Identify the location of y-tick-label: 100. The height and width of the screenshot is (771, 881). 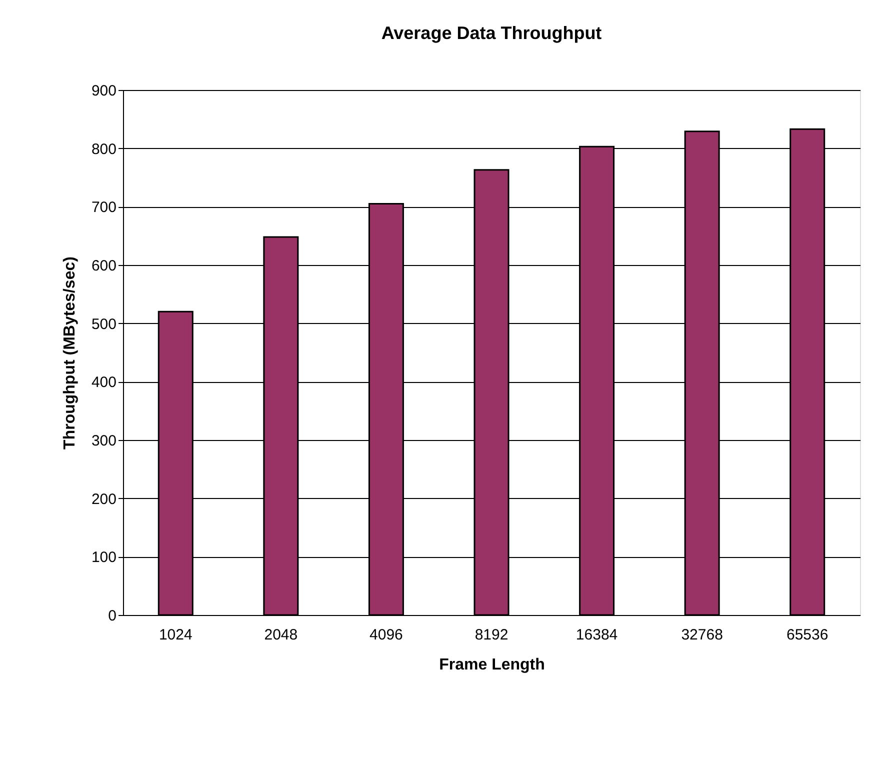
(103, 557).